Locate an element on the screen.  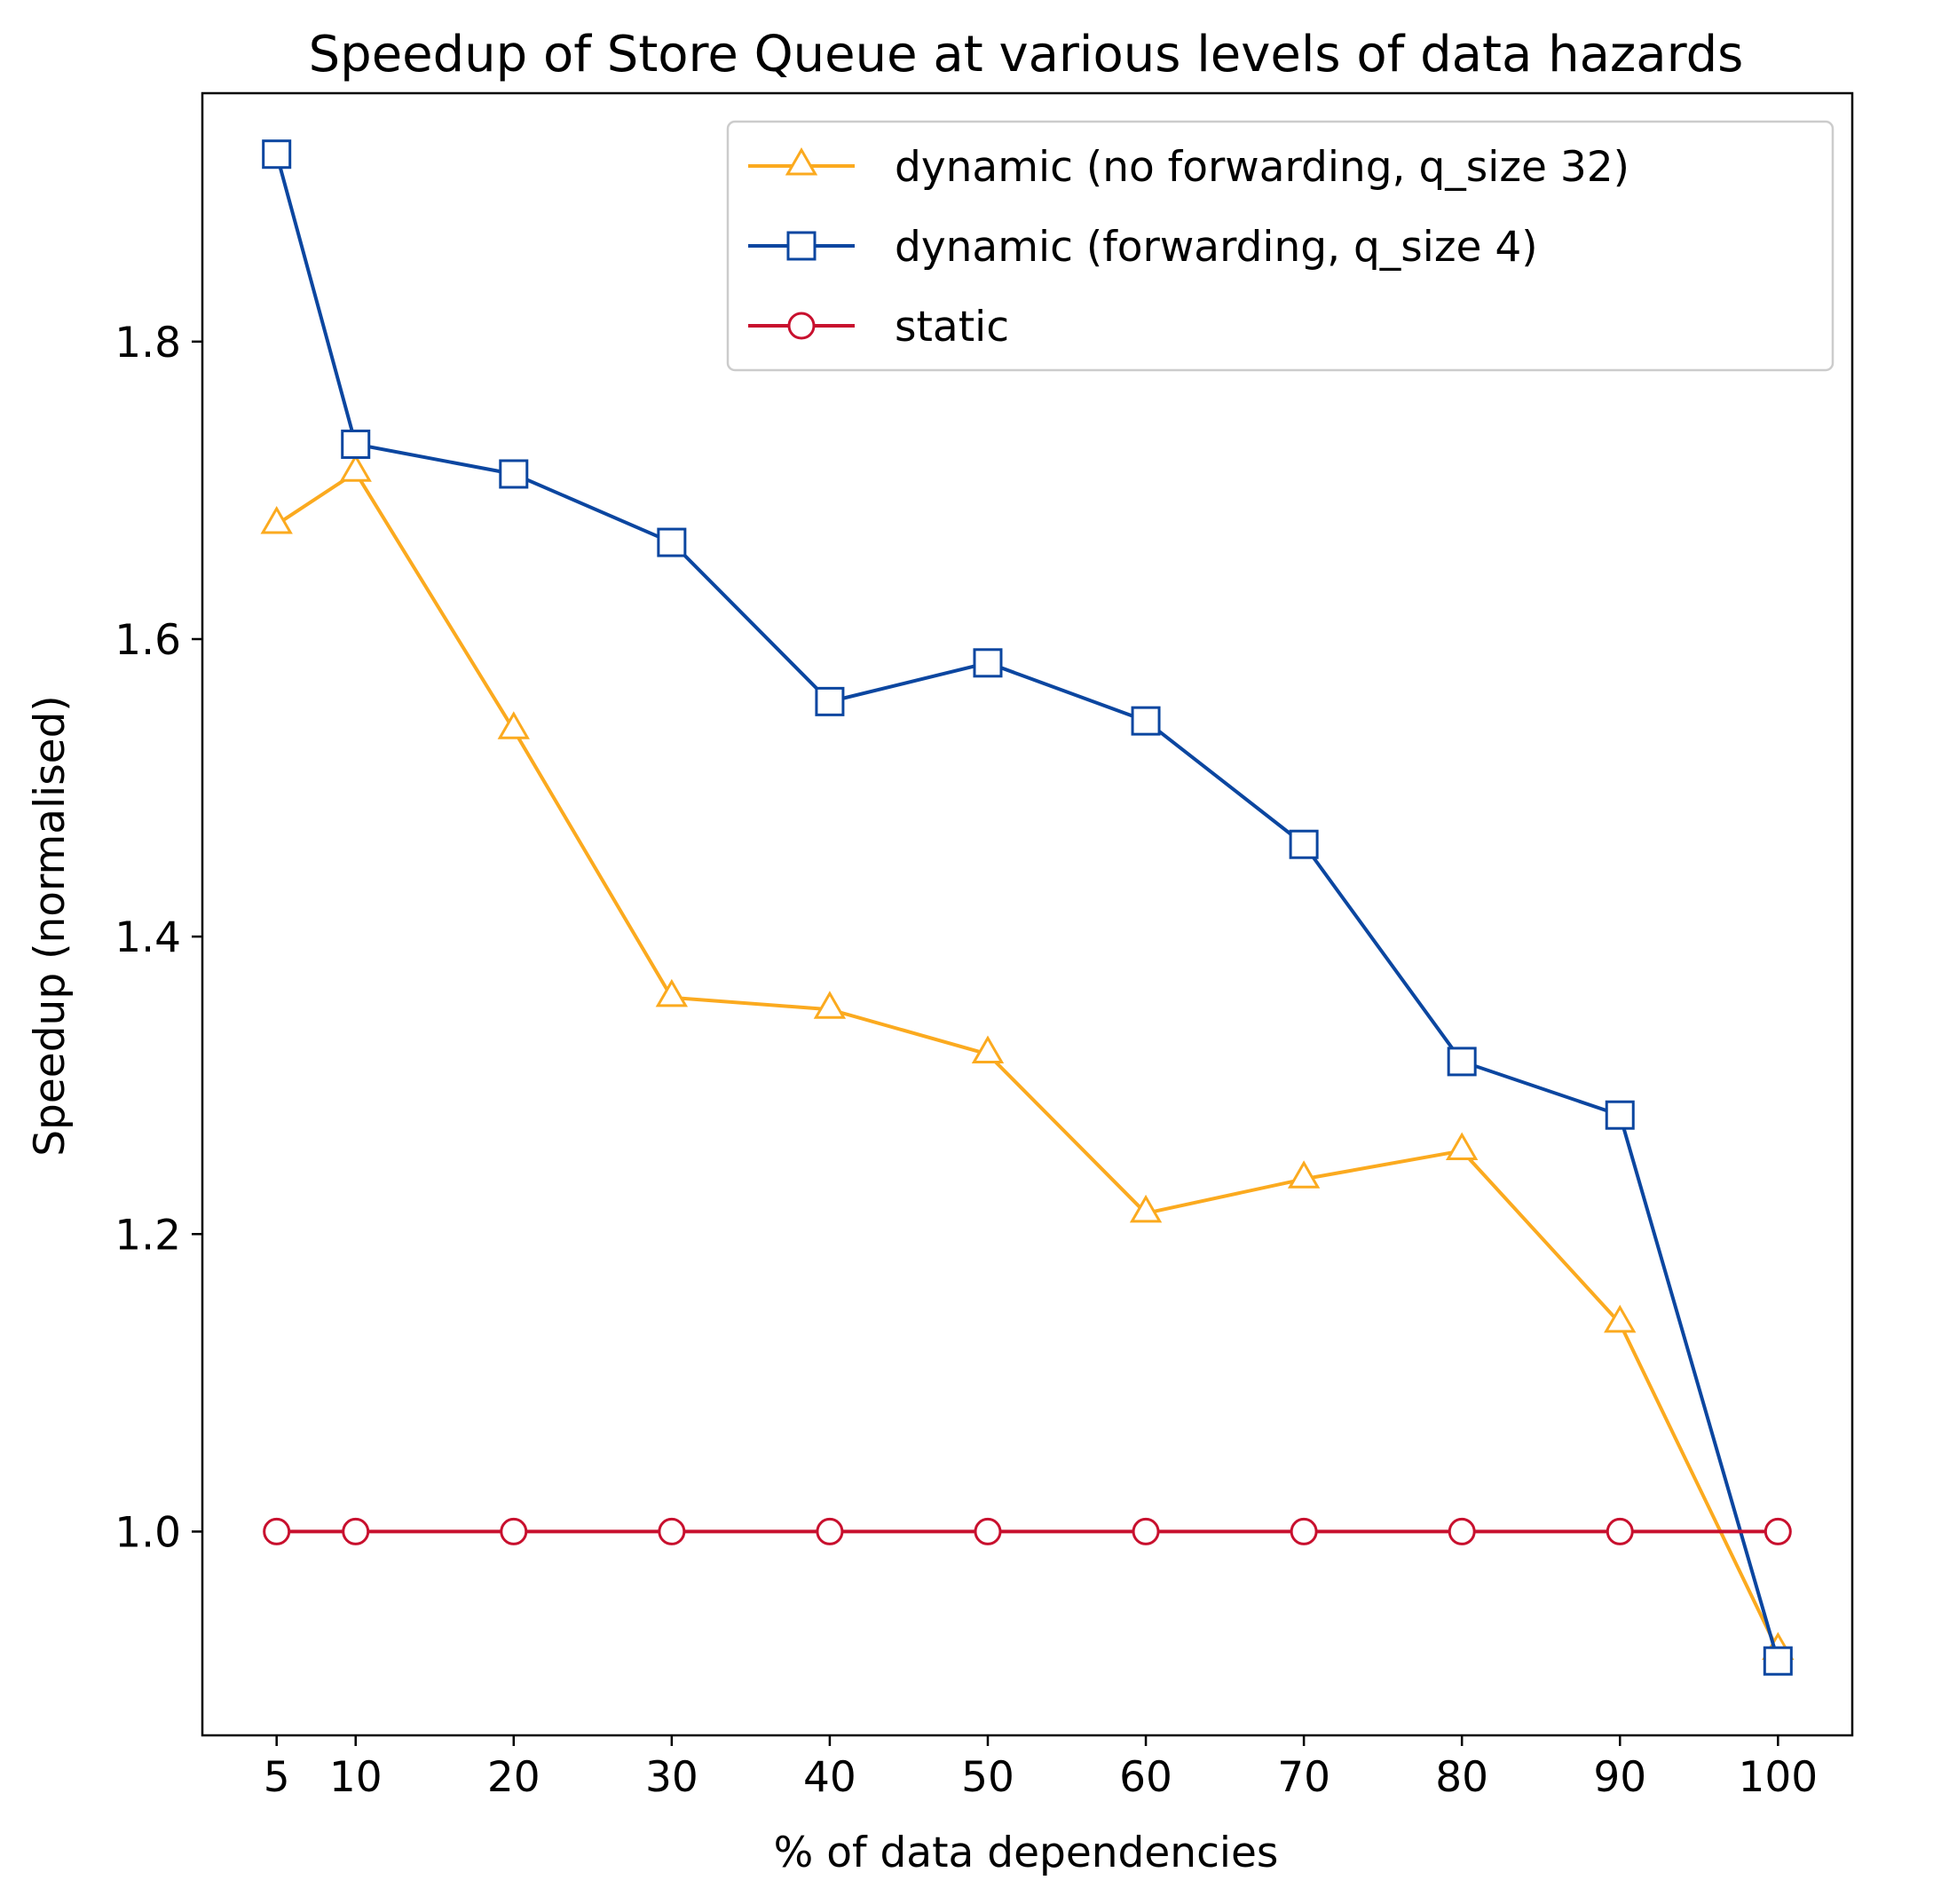
legend-item: static is located at coordinates (878, 327).